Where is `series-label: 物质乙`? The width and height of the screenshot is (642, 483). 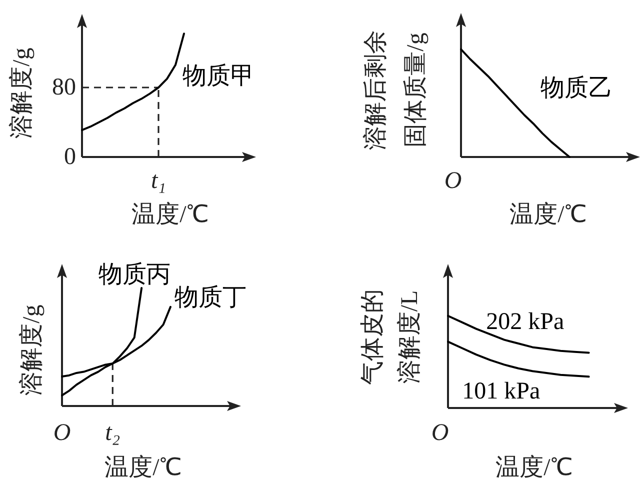 series-label: 物质乙 is located at coordinates (576, 88).